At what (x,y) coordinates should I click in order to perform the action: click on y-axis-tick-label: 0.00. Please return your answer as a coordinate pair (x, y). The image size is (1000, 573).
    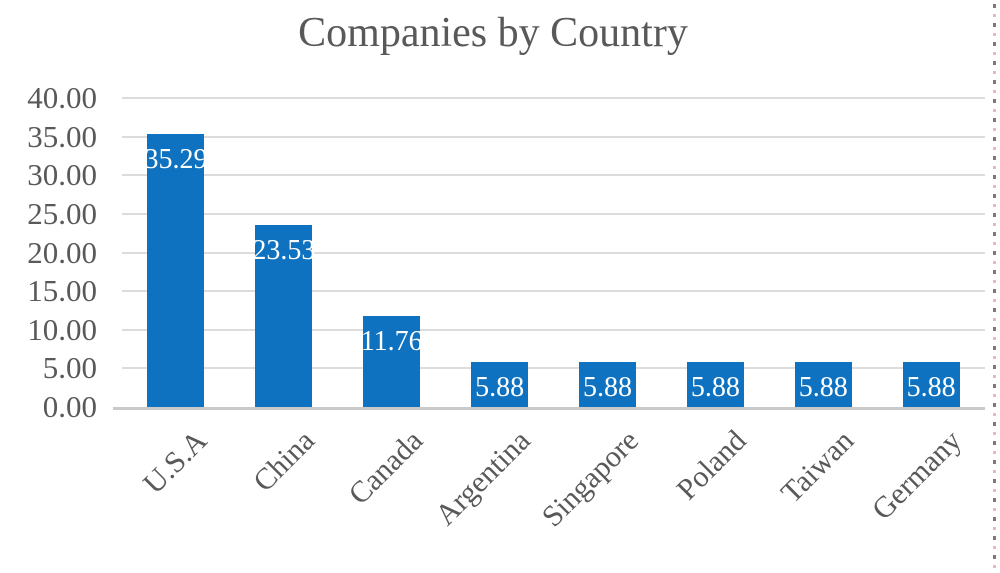
    Looking at the image, I should click on (69, 406).